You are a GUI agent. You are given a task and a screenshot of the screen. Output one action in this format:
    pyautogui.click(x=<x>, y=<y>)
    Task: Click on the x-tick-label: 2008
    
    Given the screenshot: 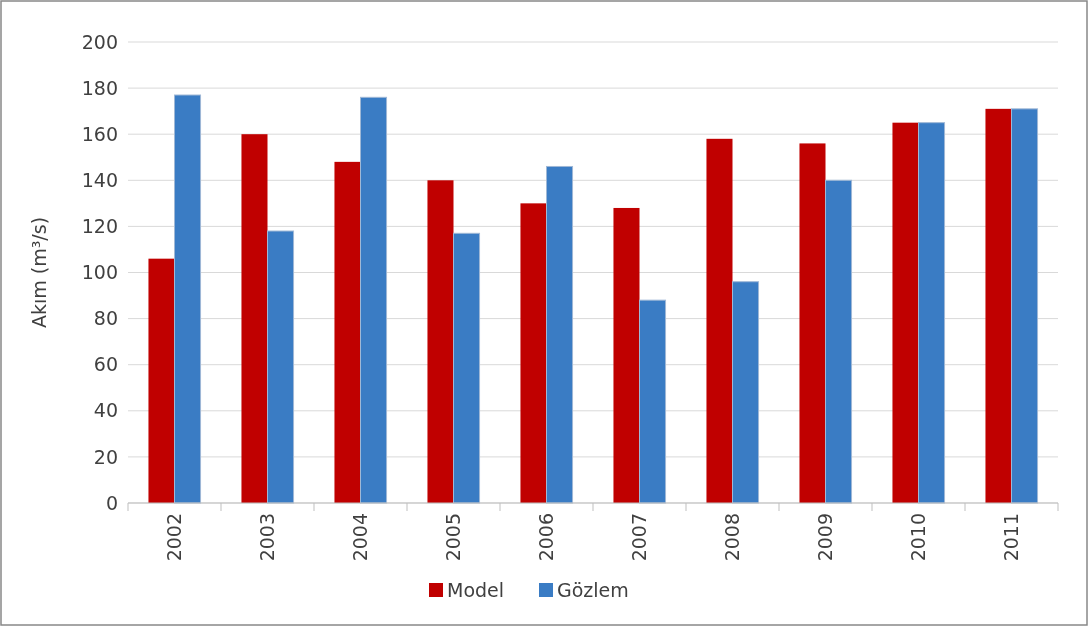 What is the action you would take?
    pyautogui.click(x=732, y=537)
    